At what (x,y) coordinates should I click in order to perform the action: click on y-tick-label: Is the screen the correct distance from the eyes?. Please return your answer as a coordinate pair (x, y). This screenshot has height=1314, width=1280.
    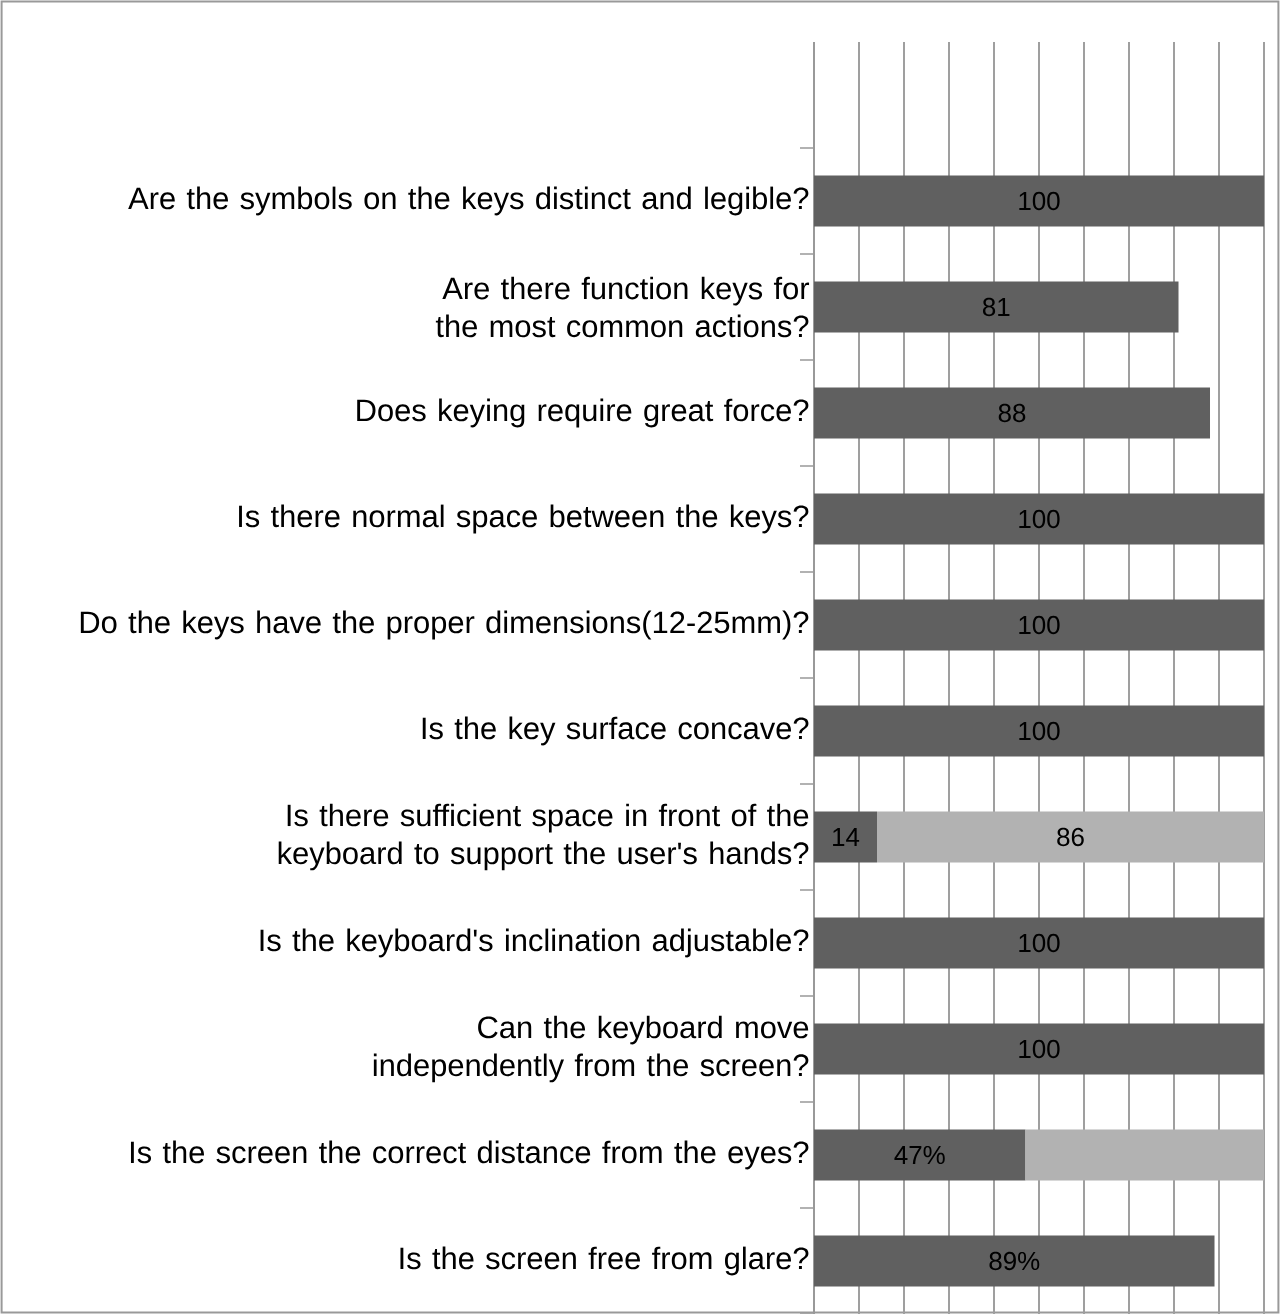
    Looking at the image, I should click on (469, 1155).